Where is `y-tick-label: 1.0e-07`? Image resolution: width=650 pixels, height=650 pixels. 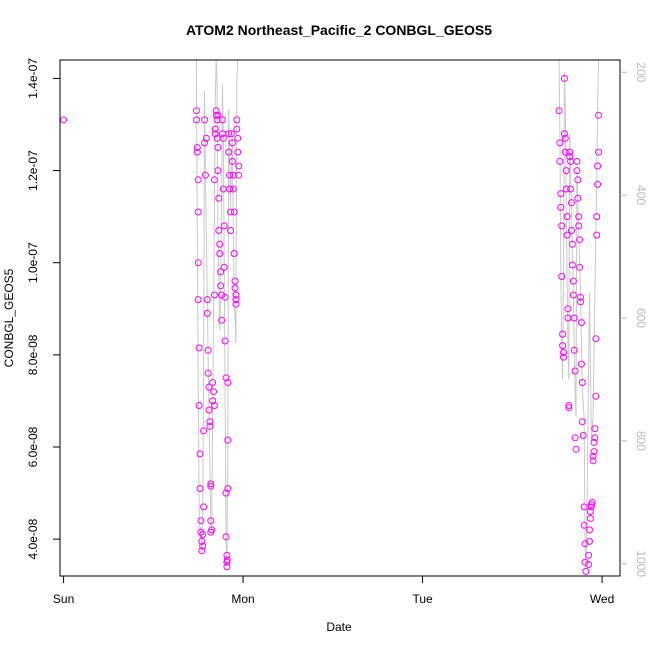
y-tick-label: 1.0e-07 is located at coordinates (33, 262).